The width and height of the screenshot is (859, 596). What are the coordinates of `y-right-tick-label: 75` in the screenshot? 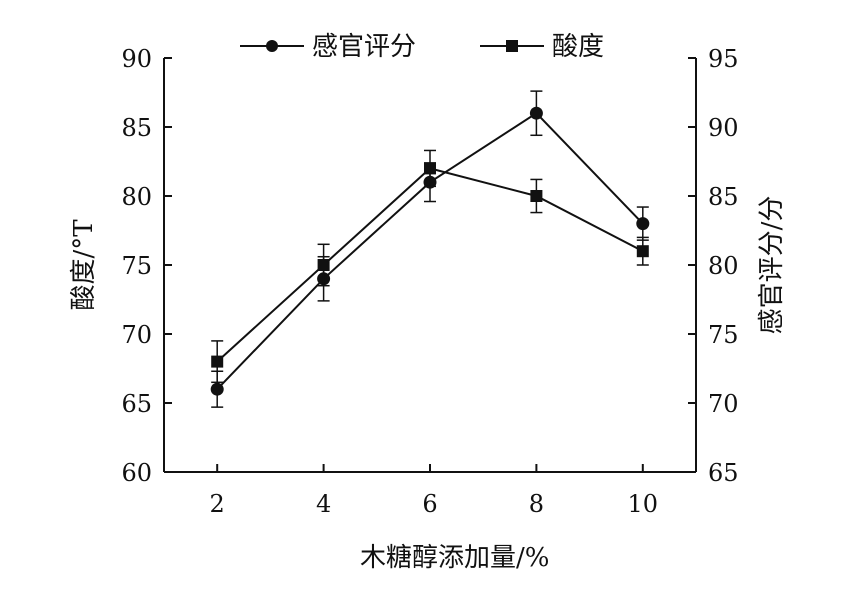 It's located at (723, 335).